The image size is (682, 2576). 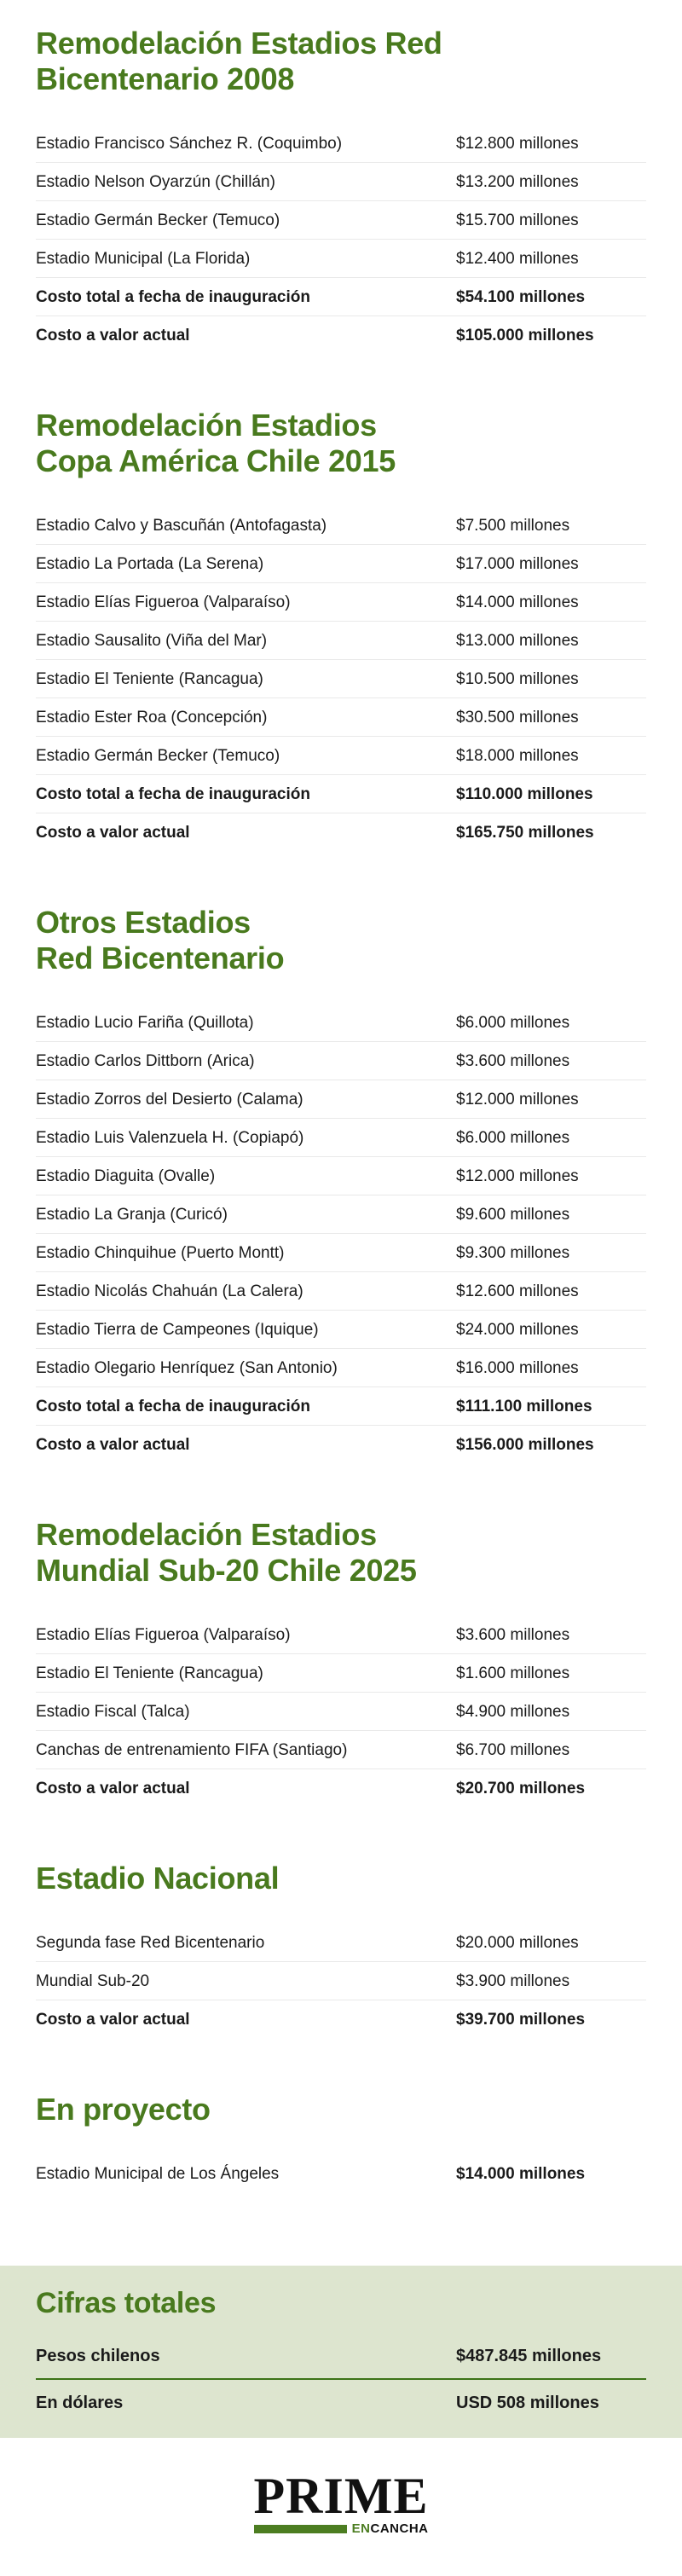 I want to click on row-value: $16.000 millones, so click(x=518, y=1368).